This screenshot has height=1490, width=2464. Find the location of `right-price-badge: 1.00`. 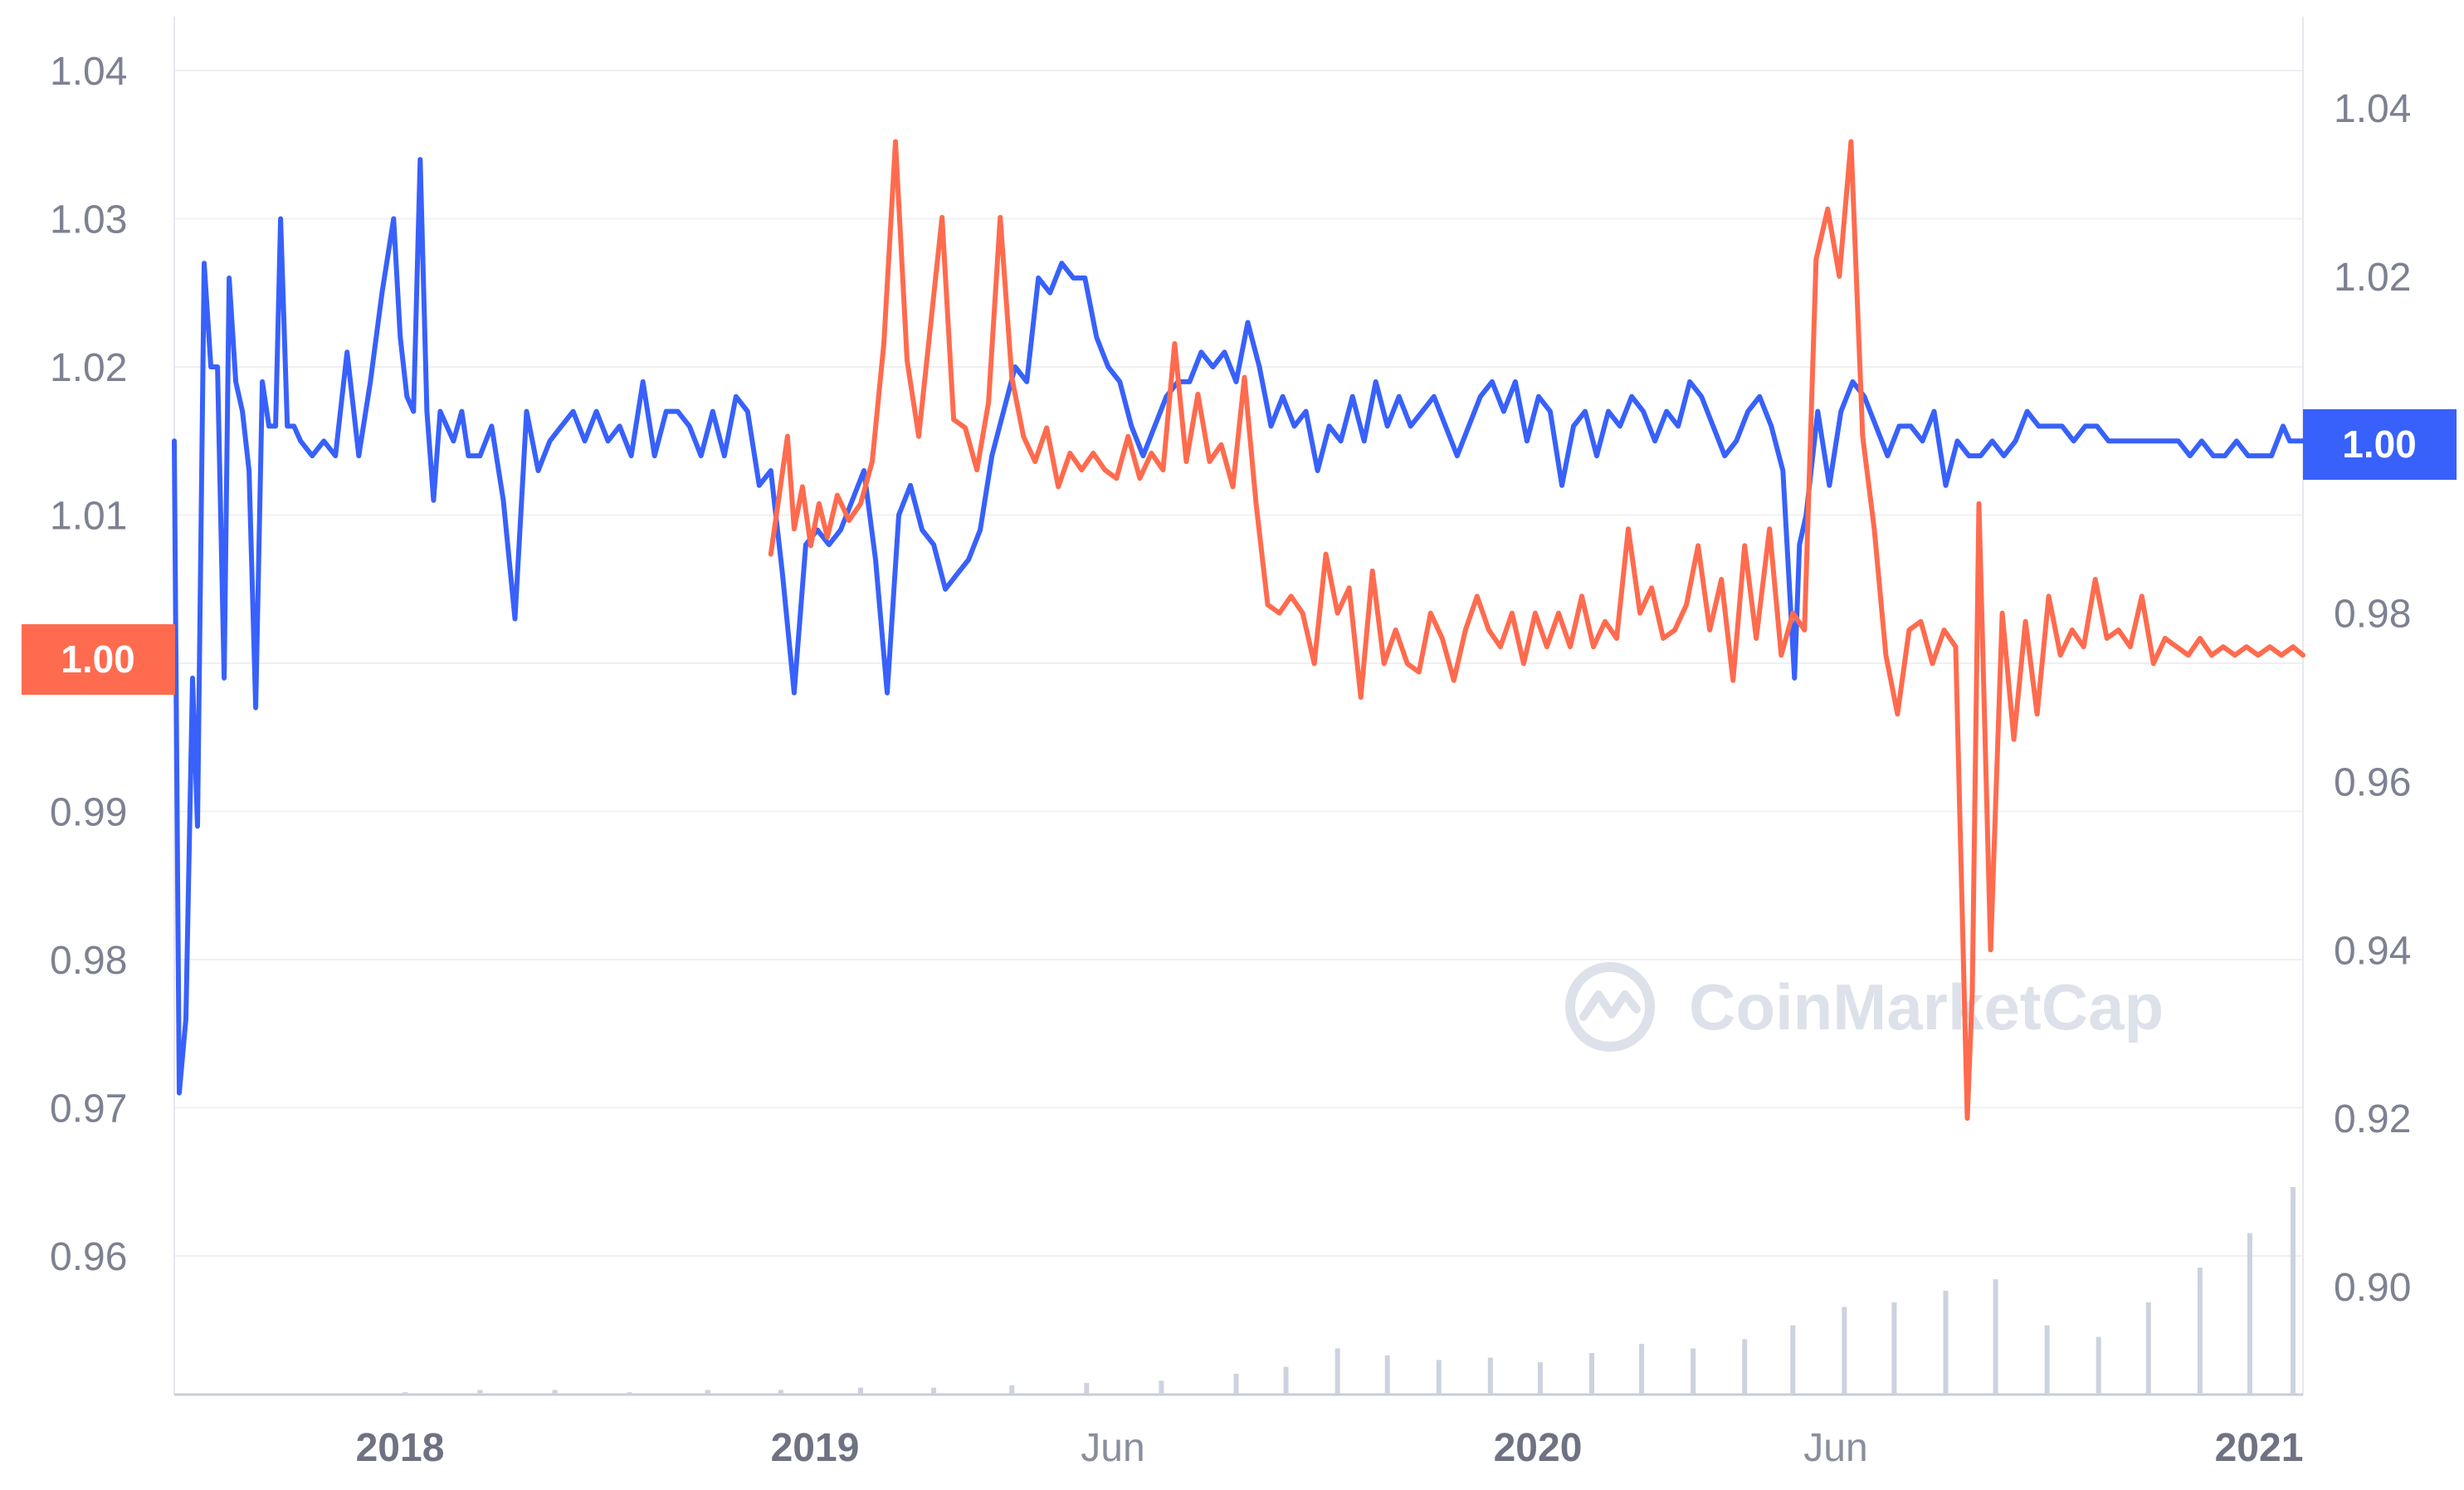

right-price-badge: 1.00 is located at coordinates (2380, 444).